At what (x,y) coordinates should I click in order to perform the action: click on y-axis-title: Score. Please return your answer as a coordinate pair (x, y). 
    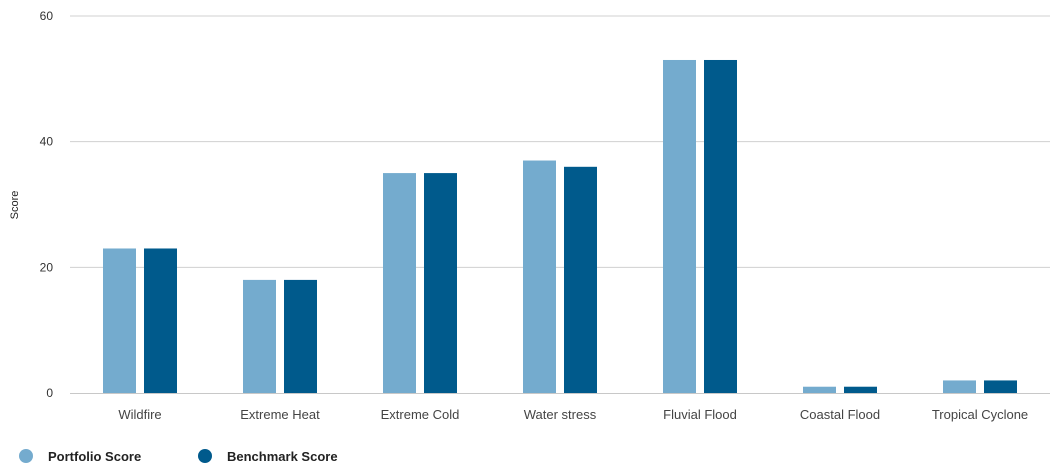
    Looking at the image, I should click on (15, 205).